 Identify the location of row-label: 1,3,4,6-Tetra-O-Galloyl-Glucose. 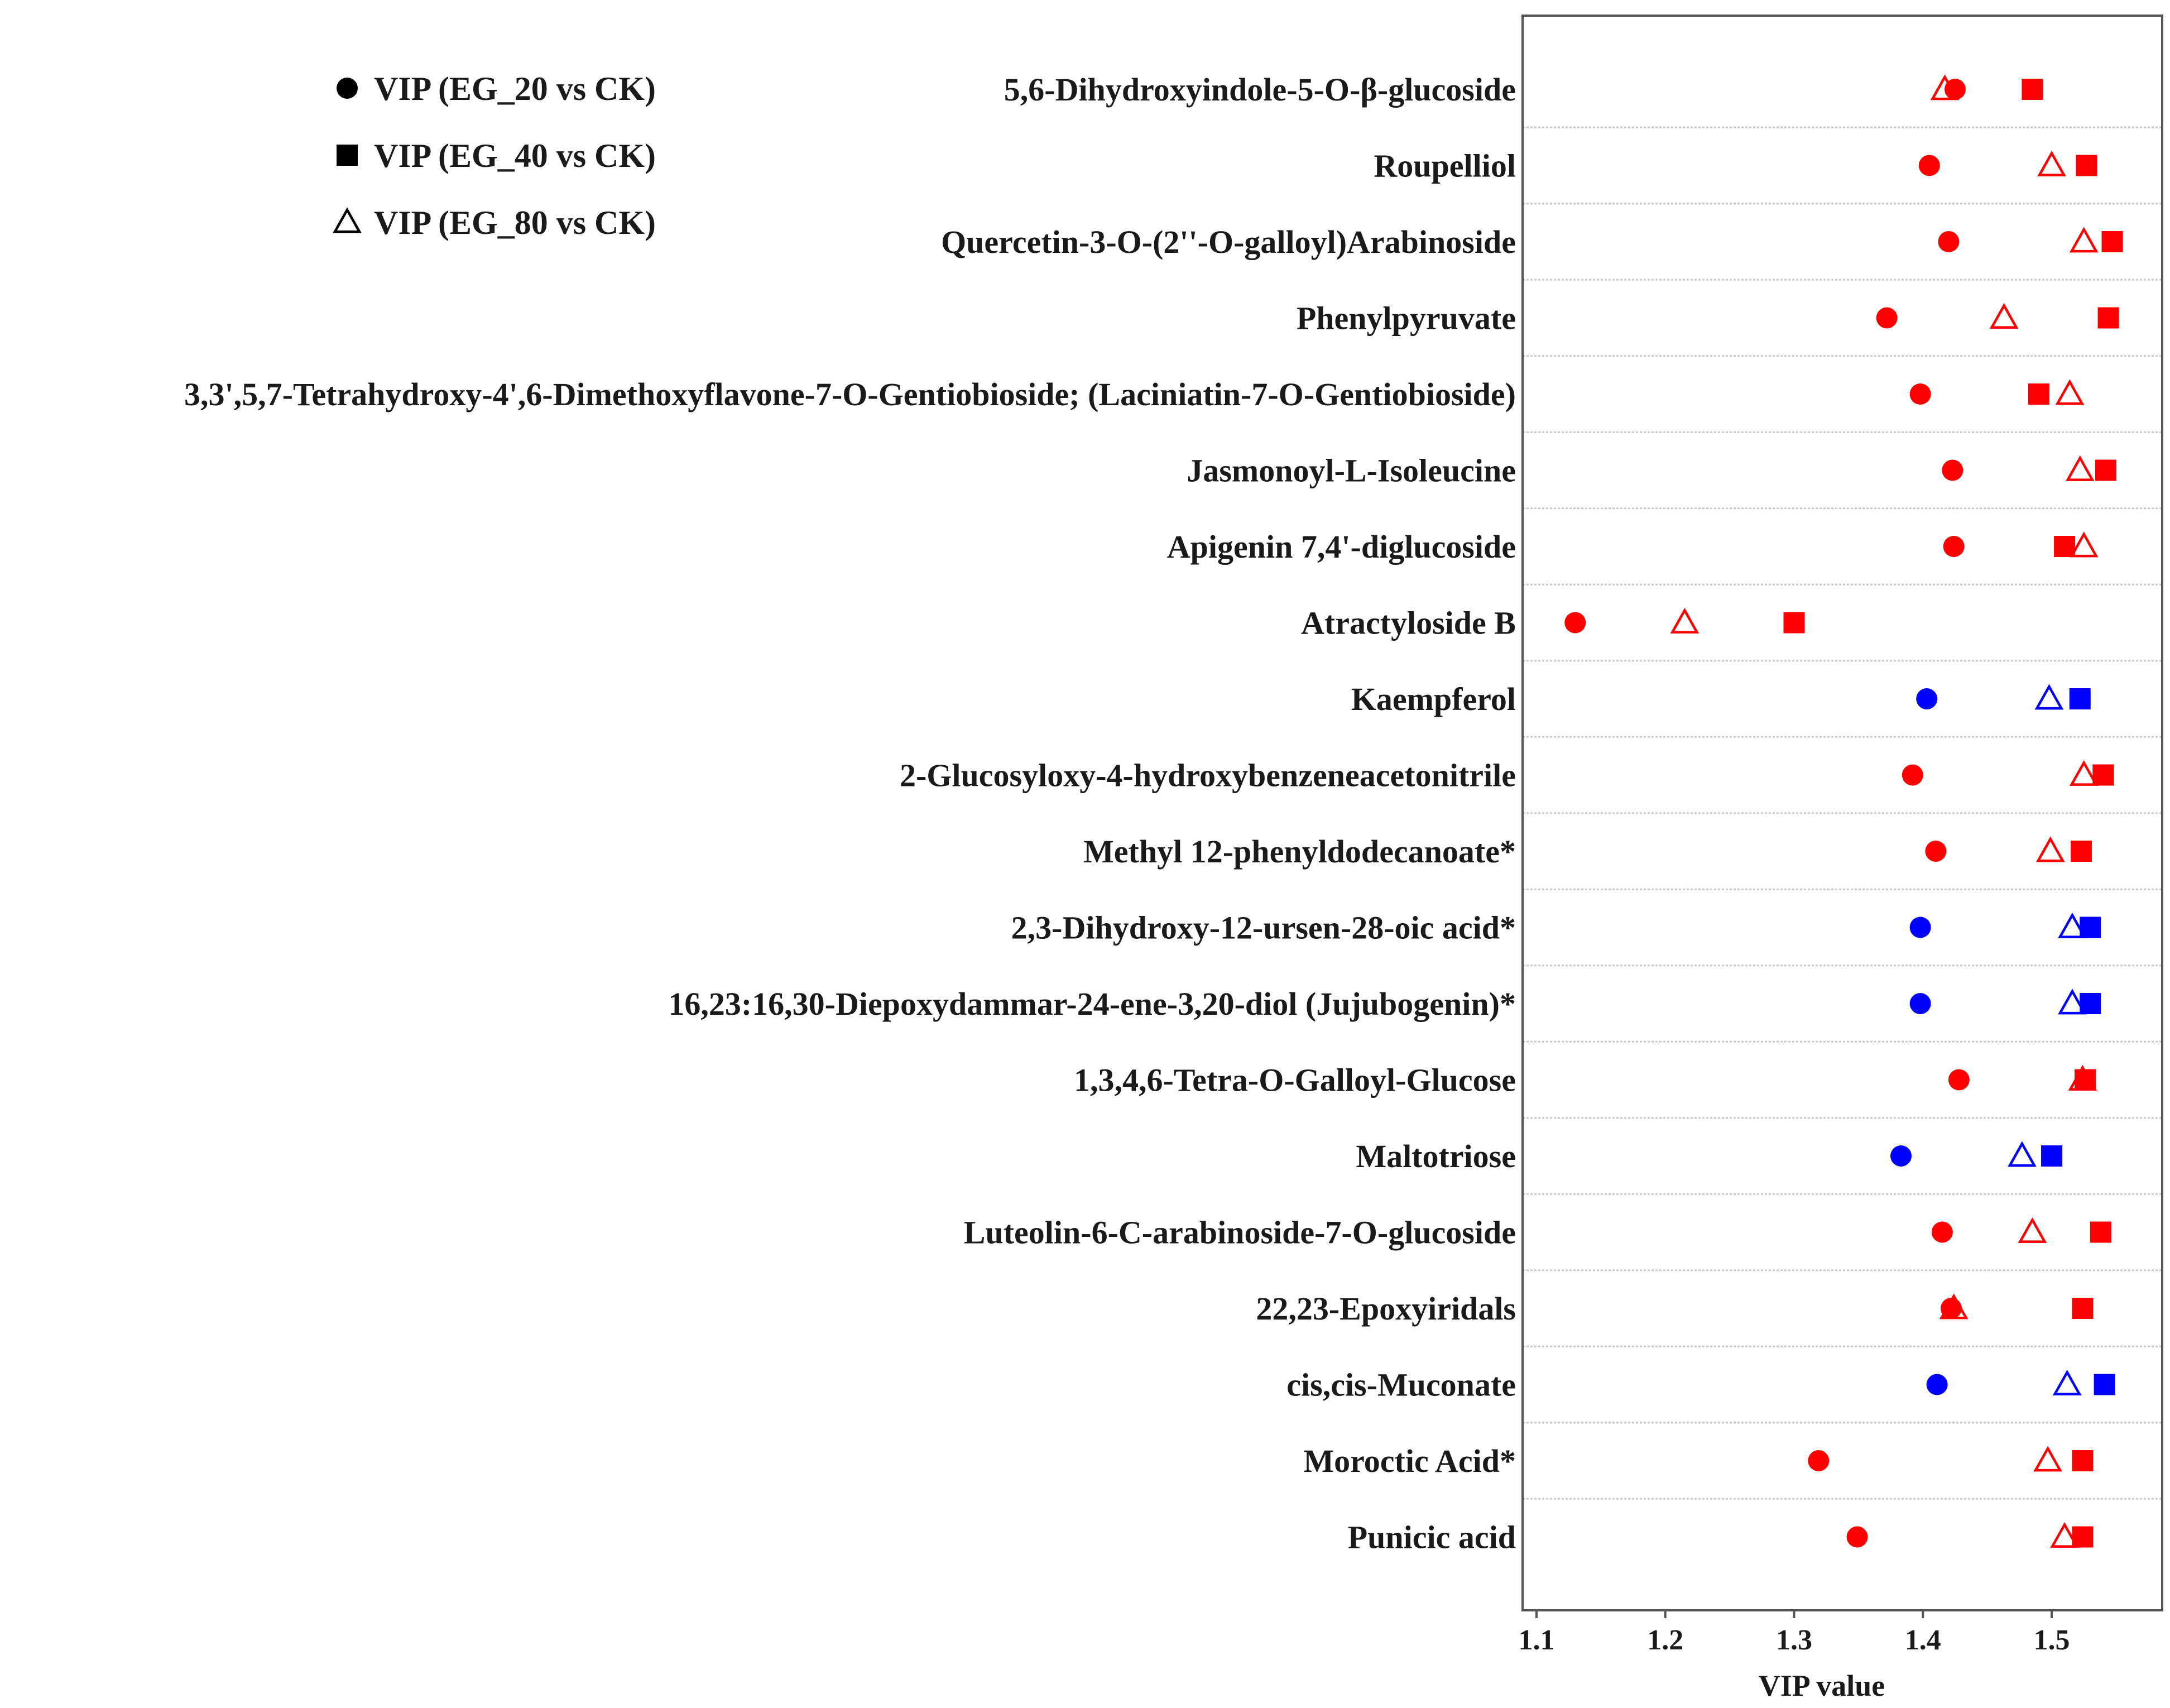
(1295, 1080).